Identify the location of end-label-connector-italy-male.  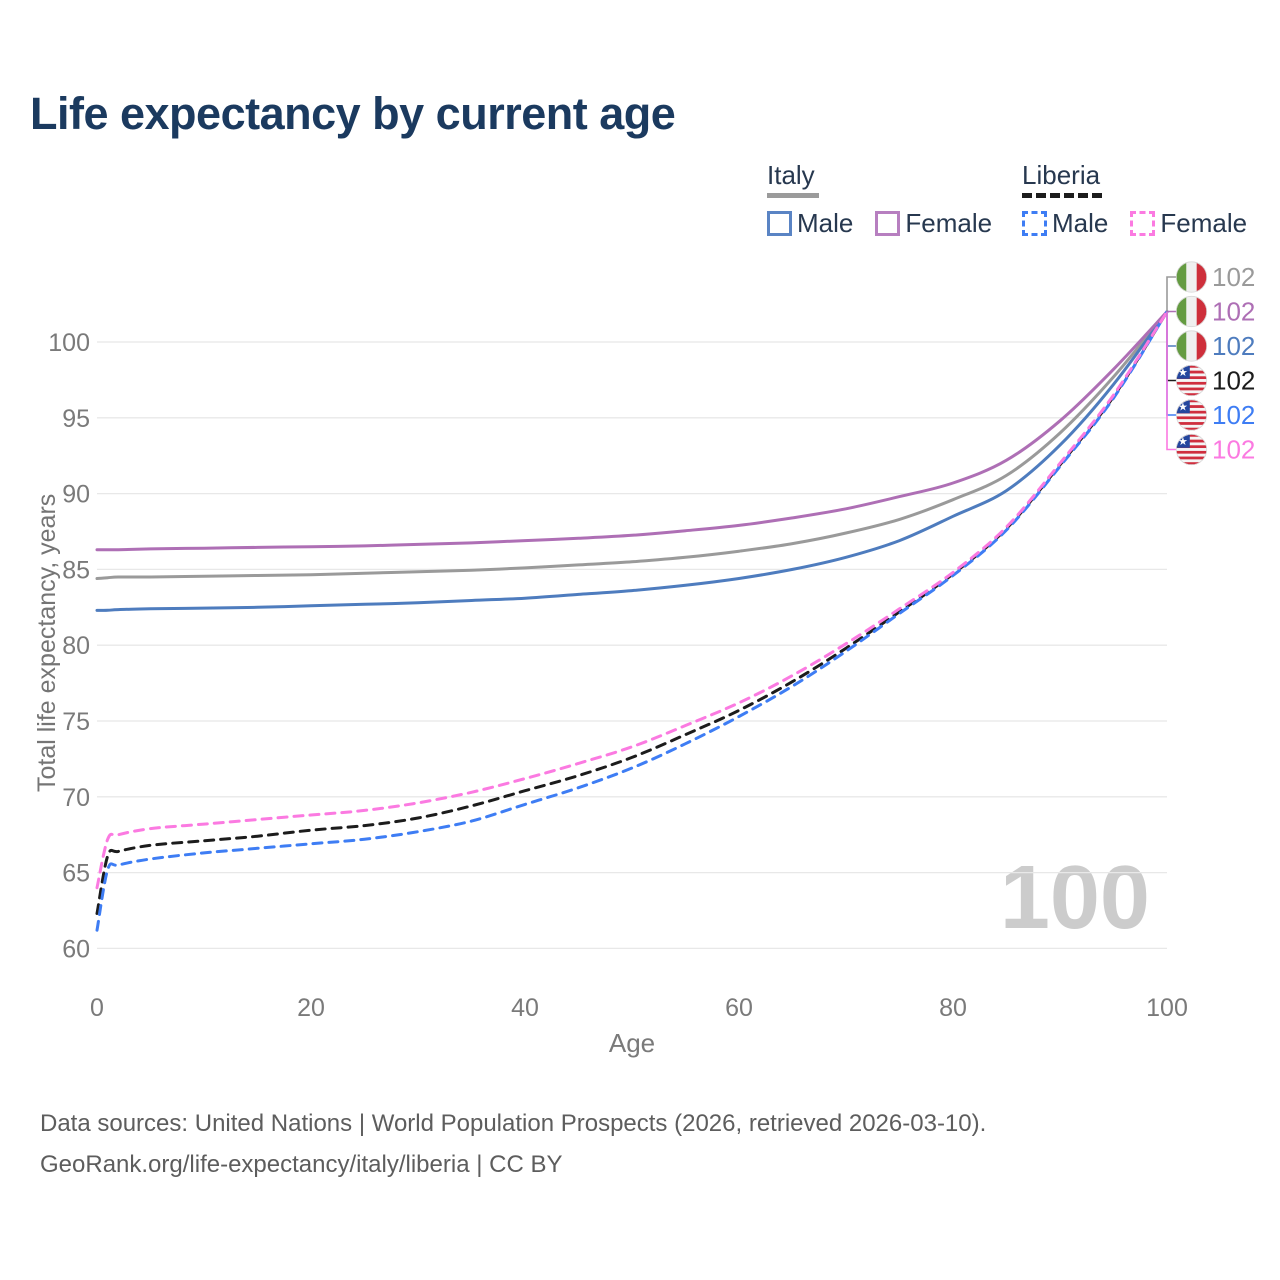
(1171, 329).